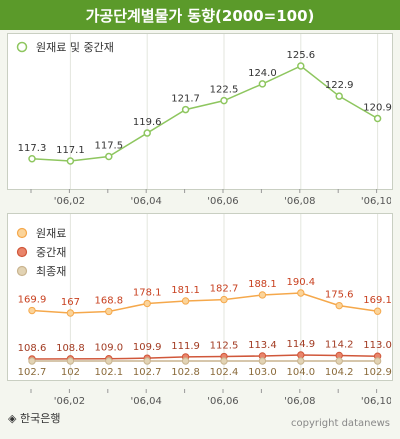 This screenshot has height=439, width=400. I want to click on data-label: 117.3, so click(32, 148).